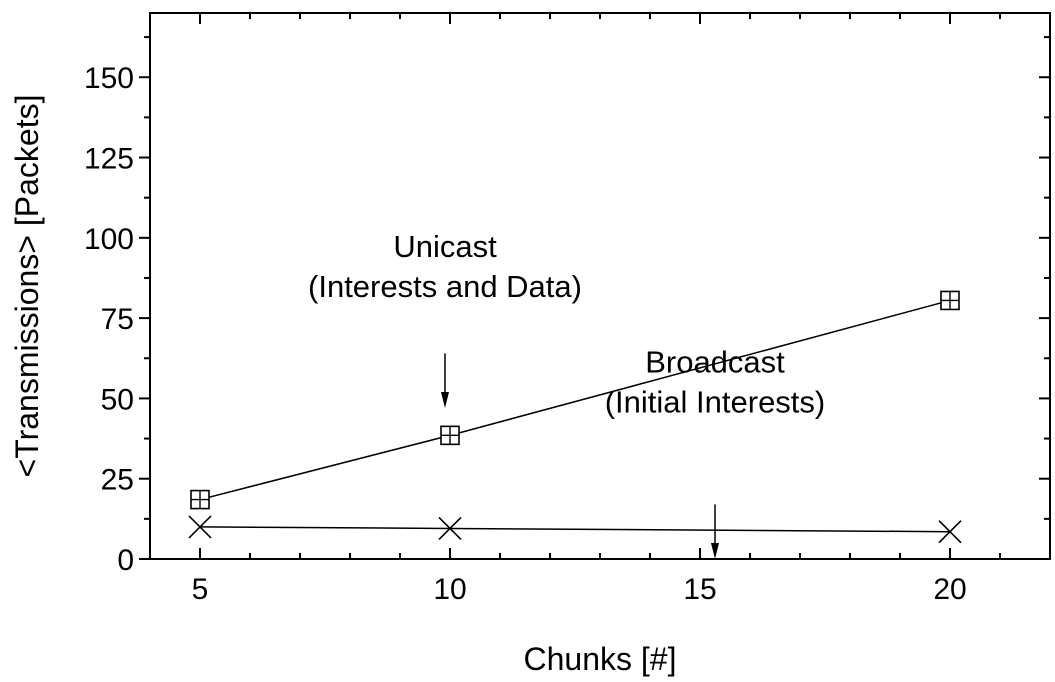  Describe the element at coordinates (715, 362) in the screenshot. I see `annotation-text: Broadcast` at that location.